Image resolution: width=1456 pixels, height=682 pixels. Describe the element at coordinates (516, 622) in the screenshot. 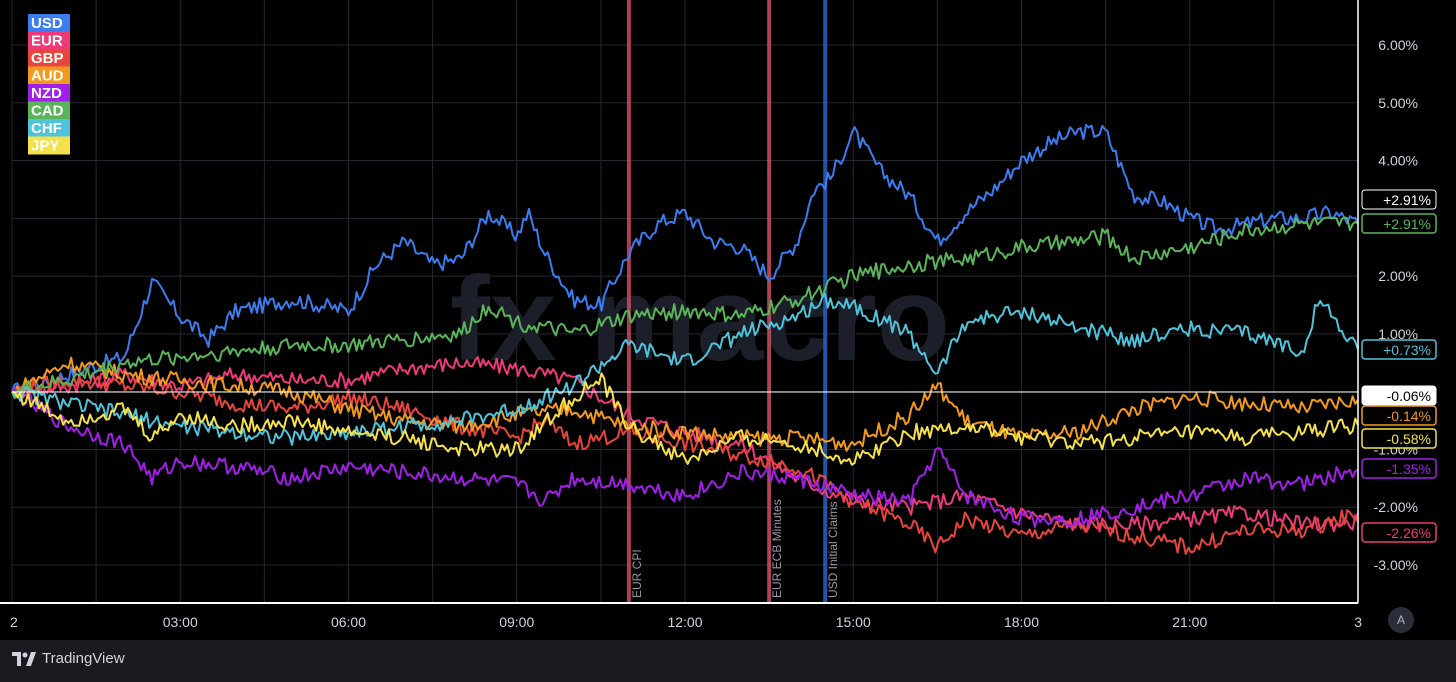

I see `x-tick-label: 09:00` at that location.